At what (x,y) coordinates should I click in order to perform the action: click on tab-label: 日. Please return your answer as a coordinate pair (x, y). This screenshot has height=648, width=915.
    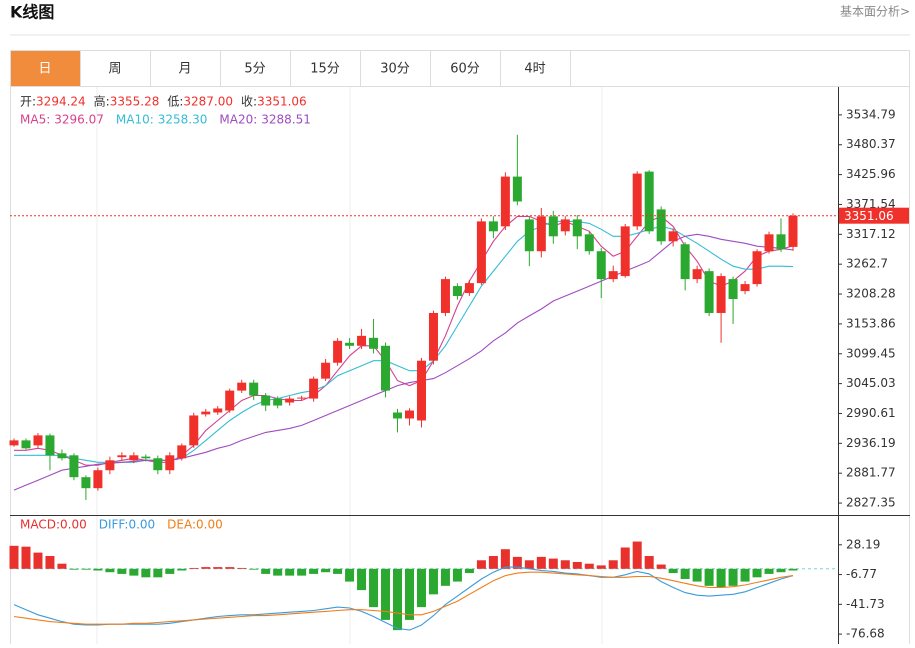
    Looking at the image, I should click on (44, 69).